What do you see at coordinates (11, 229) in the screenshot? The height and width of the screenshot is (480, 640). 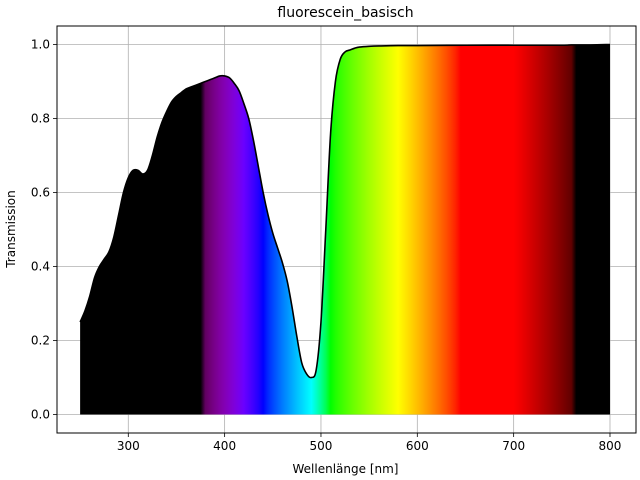 I see `y-axis-label: Transmission` at bounding box center [11, 229].